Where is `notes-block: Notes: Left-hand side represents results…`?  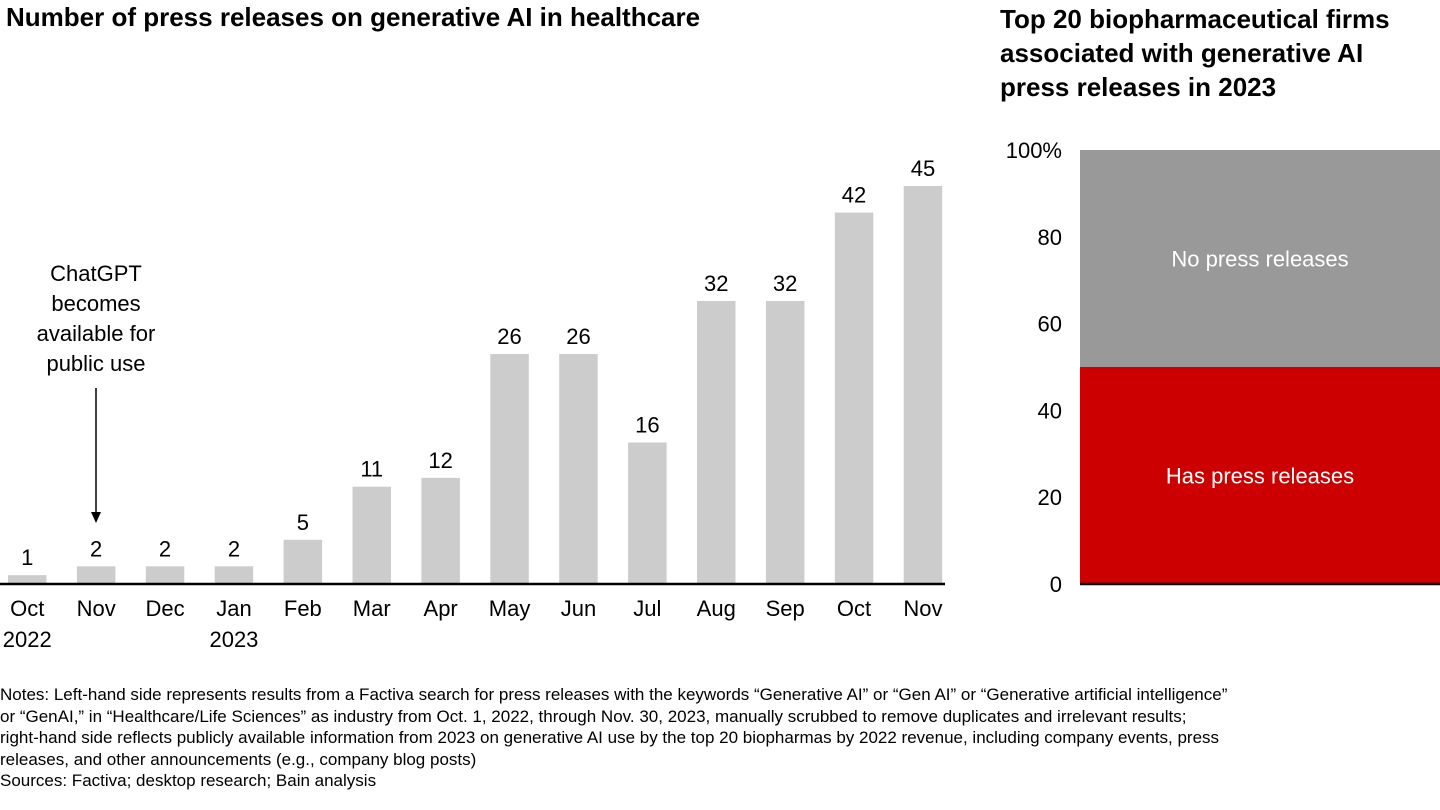 notes-block: Notes: Left-hand side represents results… is located at coordinates (720, 738).